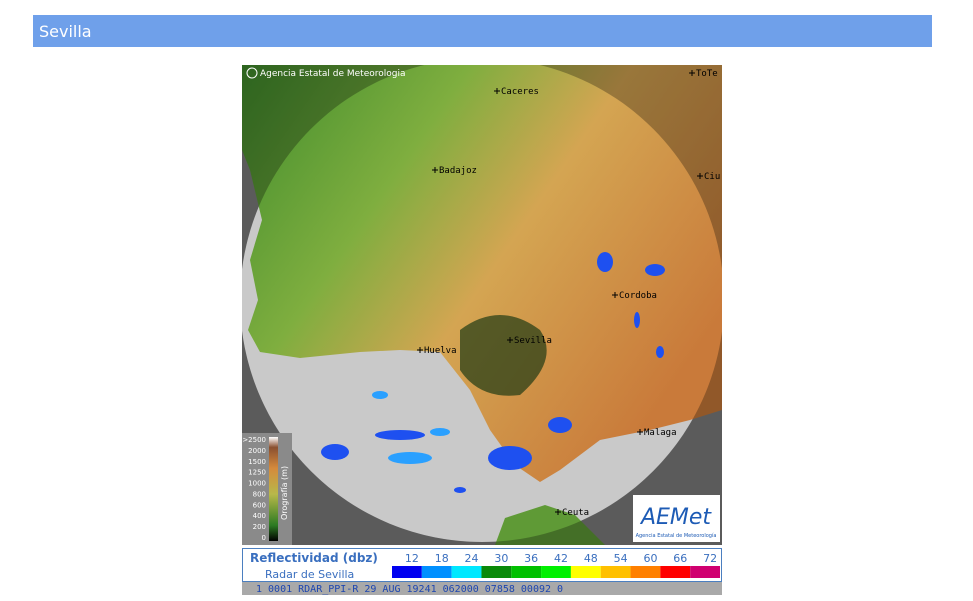  I want to click on orography-box, so click(267, 489).